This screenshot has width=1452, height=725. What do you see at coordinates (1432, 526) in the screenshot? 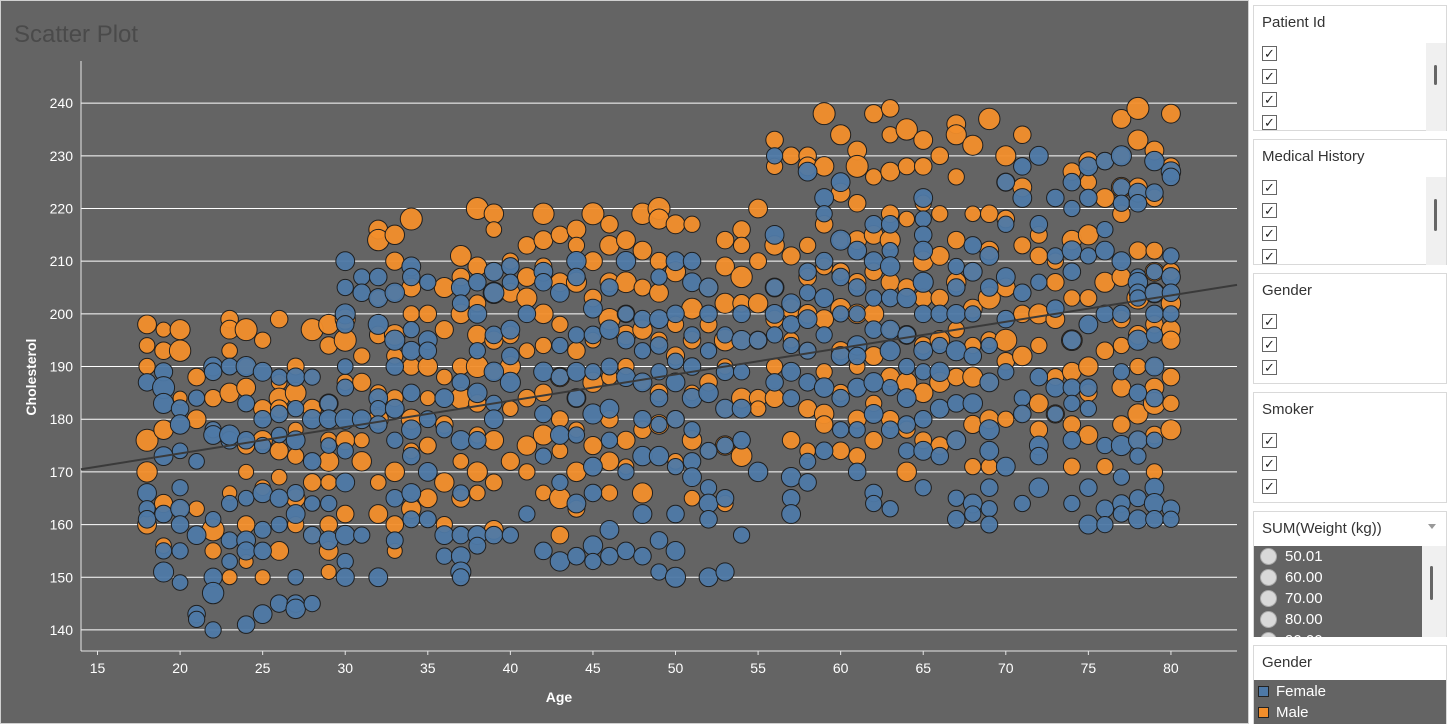
I see `chevron-down-icon` at bounding box center [1432, 526].